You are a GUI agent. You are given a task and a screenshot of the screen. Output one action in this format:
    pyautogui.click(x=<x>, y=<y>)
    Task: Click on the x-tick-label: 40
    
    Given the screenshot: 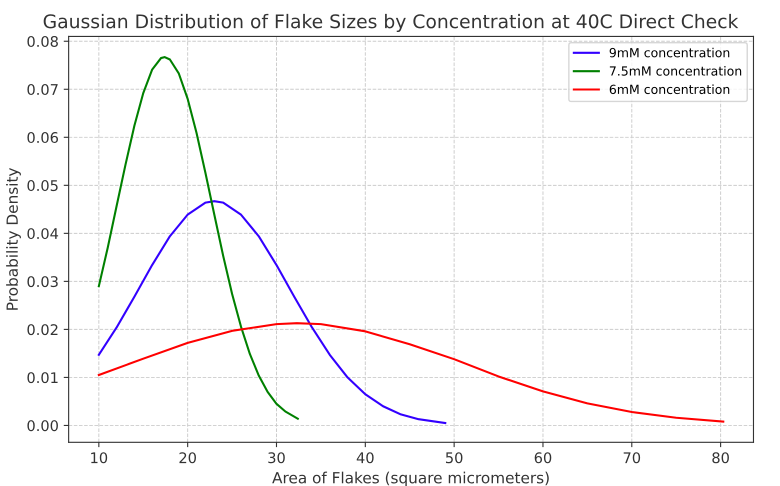 What is the action you would take?
    pyautogui.click(x=365, y=458)
    